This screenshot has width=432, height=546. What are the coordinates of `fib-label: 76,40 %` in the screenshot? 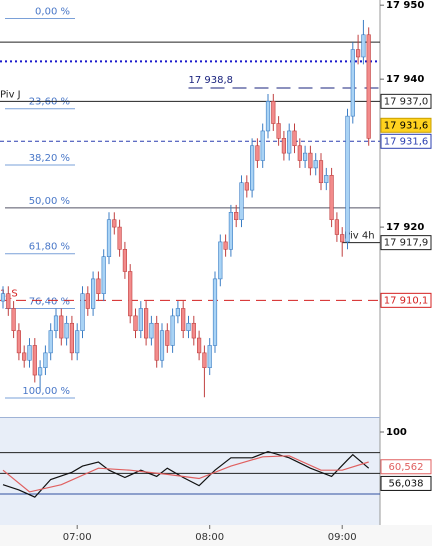 It's located at (49, 301).